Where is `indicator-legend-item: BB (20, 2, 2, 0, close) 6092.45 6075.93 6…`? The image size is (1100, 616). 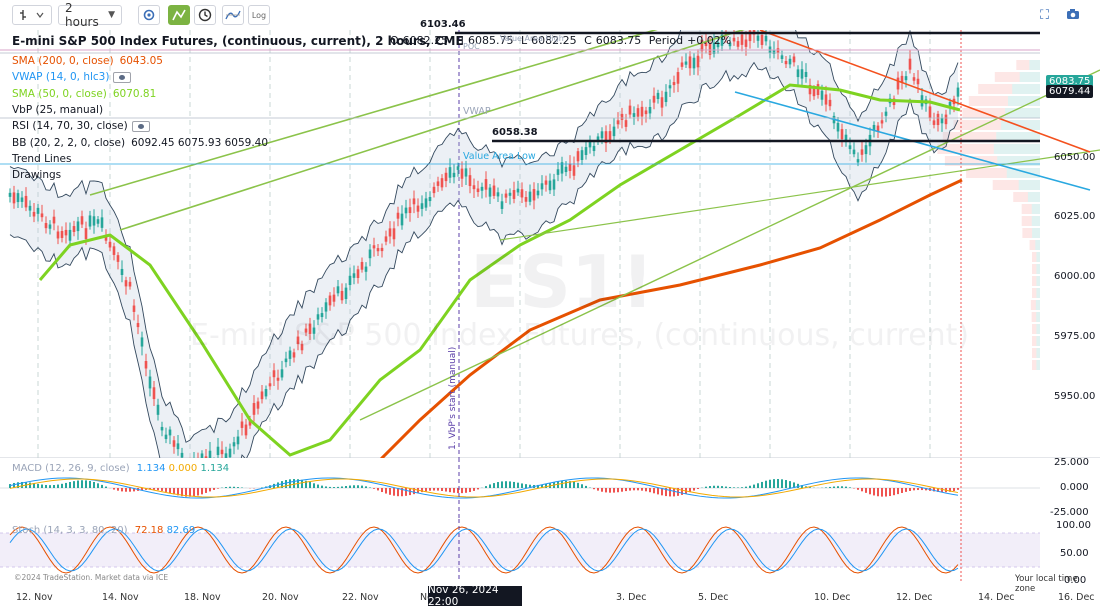 indicator-legend-item: BB (20, 2, 2, 0, close) 6092.45 6075.93 6… is located at coordinates (140, 143).